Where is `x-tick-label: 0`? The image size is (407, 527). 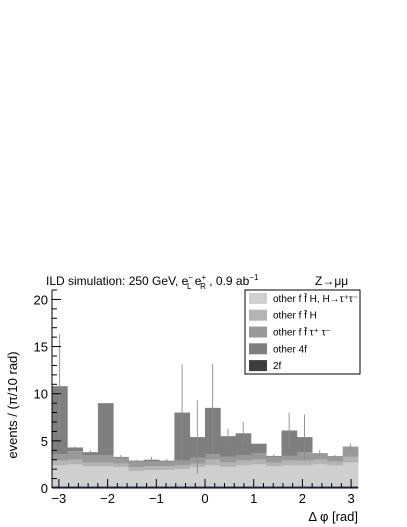
x-tick-label: 0 is located at coordinates (204, 498).